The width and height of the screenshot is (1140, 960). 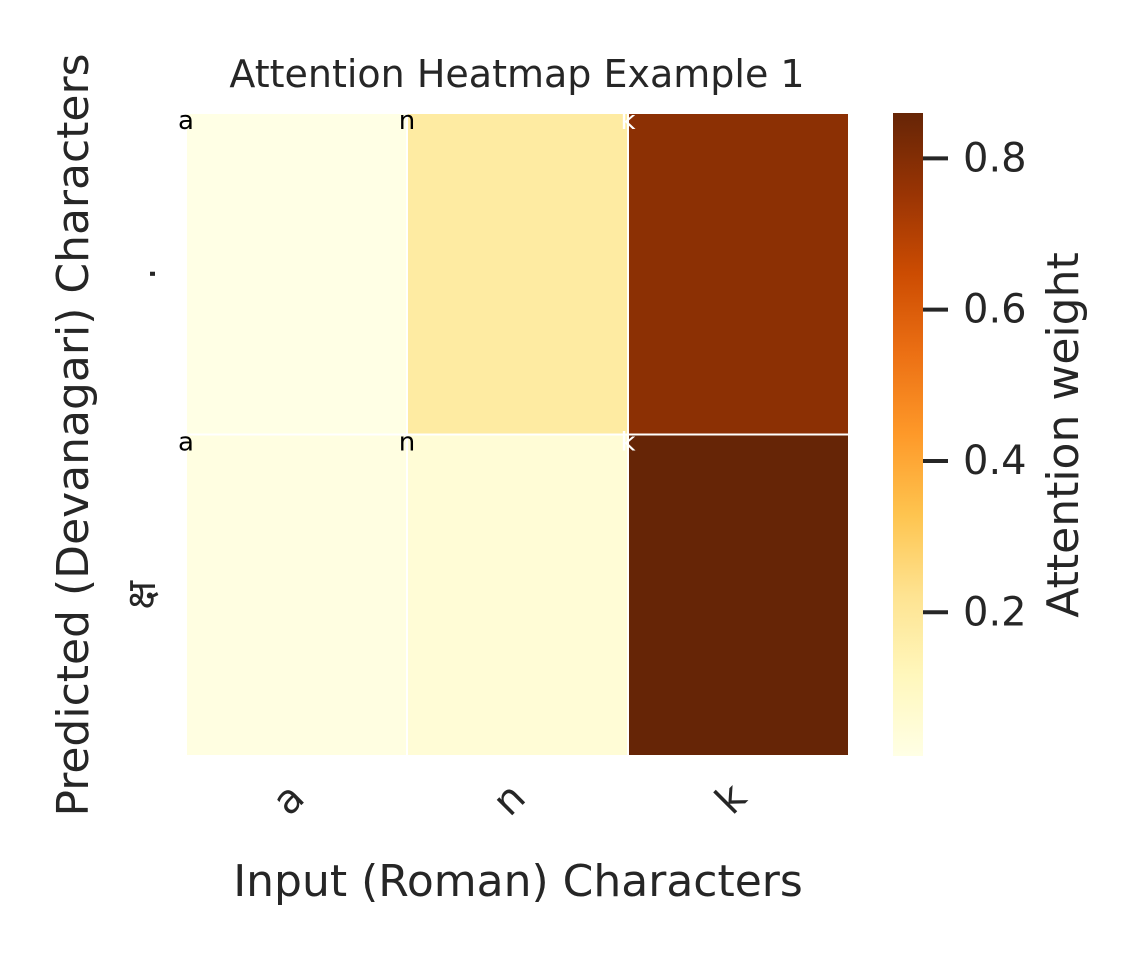 What do you see at coordinates (186, 121) in the screenshot?
I see `cell-annotation-r0-c0: a` at bounding box center [186, 121].